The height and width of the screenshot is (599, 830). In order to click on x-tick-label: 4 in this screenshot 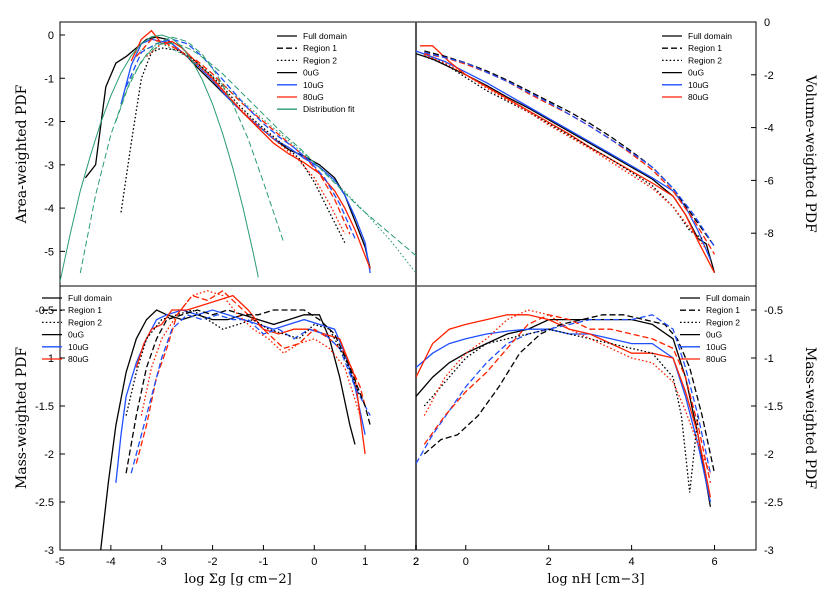, I will do `click(632, 562)`.